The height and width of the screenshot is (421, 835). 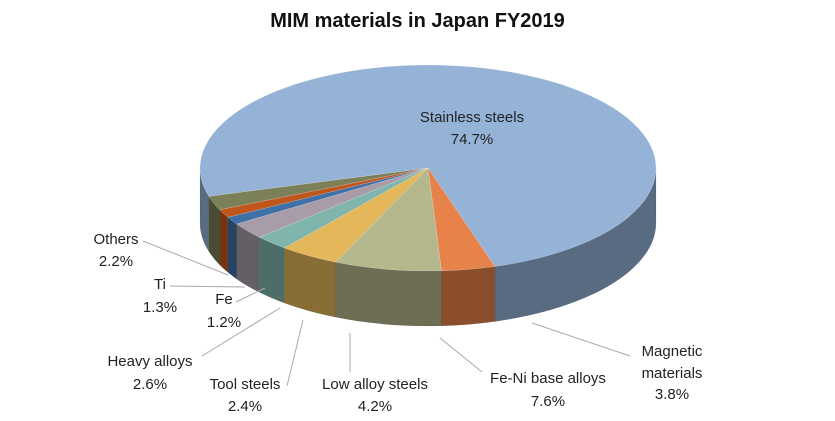 What do you see at coordinates (375, 384) in the screenshot?
I see `slice-label: Low alloy steels` at bounding box center [375, 384].